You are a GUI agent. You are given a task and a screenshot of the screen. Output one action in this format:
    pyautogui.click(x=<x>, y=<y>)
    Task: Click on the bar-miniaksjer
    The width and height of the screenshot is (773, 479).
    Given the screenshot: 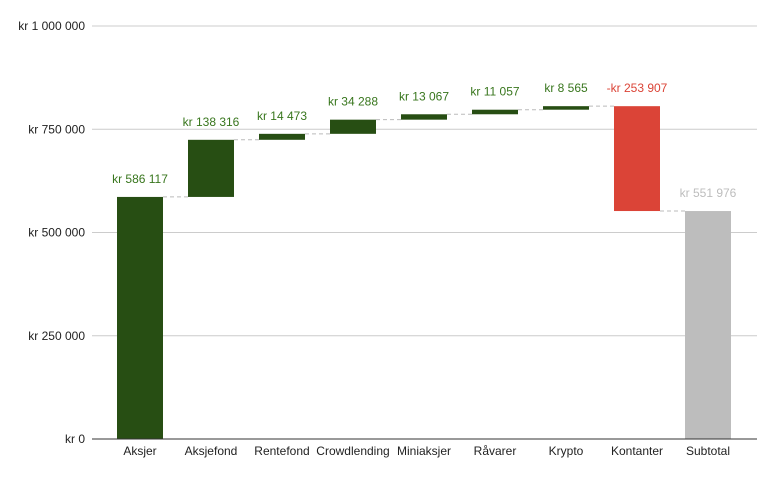 What is the action you would take?
    pyautogui.click(x=424, y=117)
    